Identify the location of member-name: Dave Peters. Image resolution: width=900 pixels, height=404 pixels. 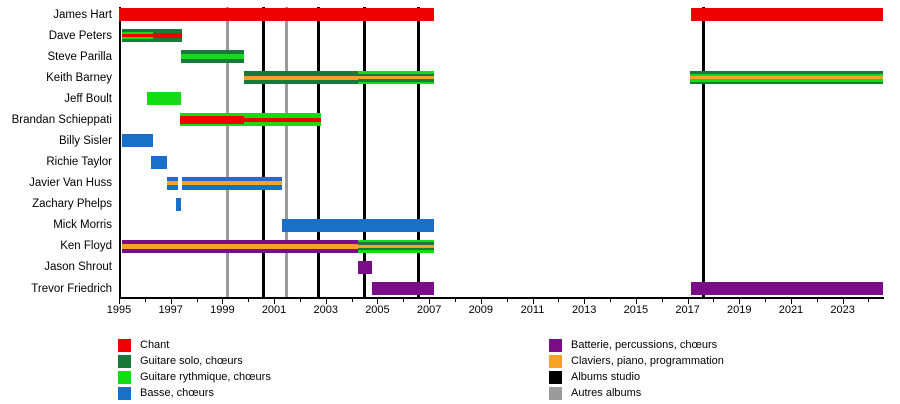
(80, 35).